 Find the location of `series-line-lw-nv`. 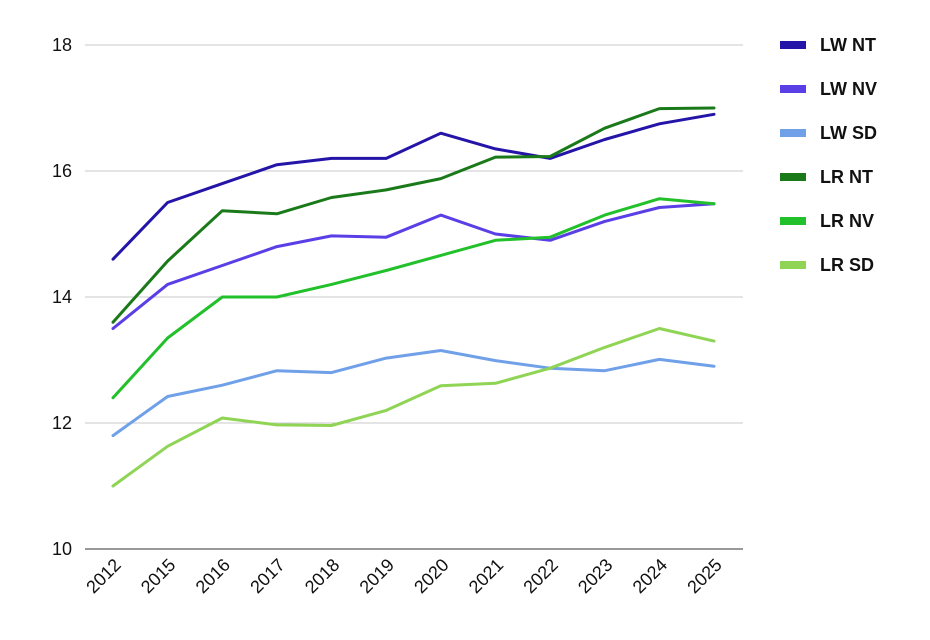

series-line-lw-nv is located at coordinates (413, 266).